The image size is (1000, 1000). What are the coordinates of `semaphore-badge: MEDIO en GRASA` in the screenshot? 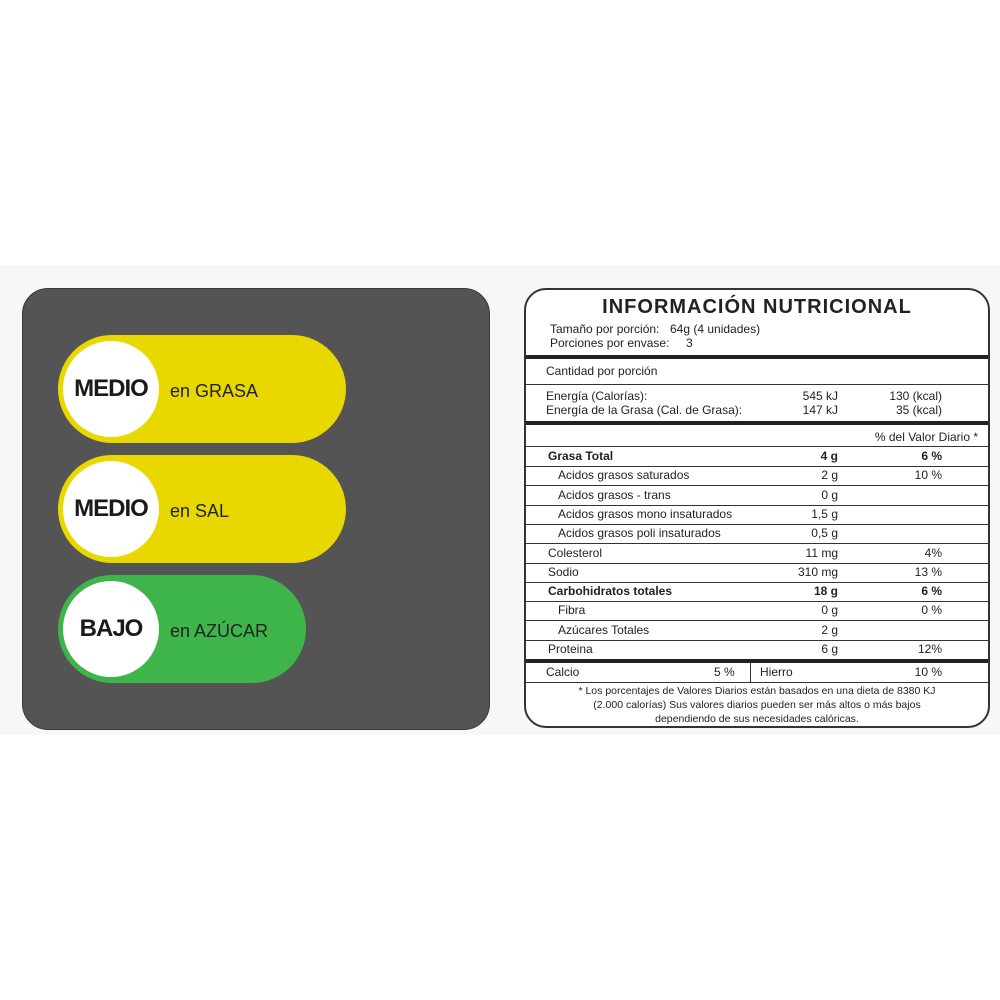 It's located at (202, 389).